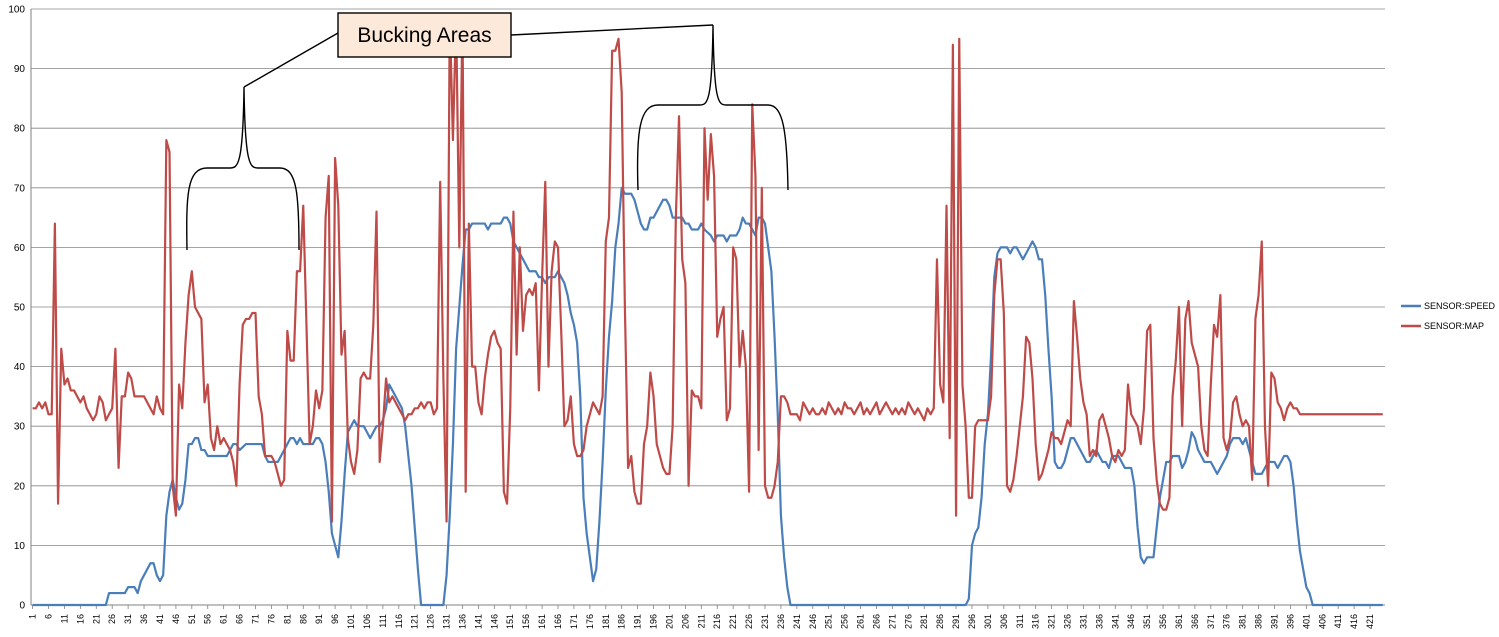 The image size is (1499, 637). Describe the element at coordinates (574, 621) in the screenshot. I see `x-tick-label: 171` at that location.